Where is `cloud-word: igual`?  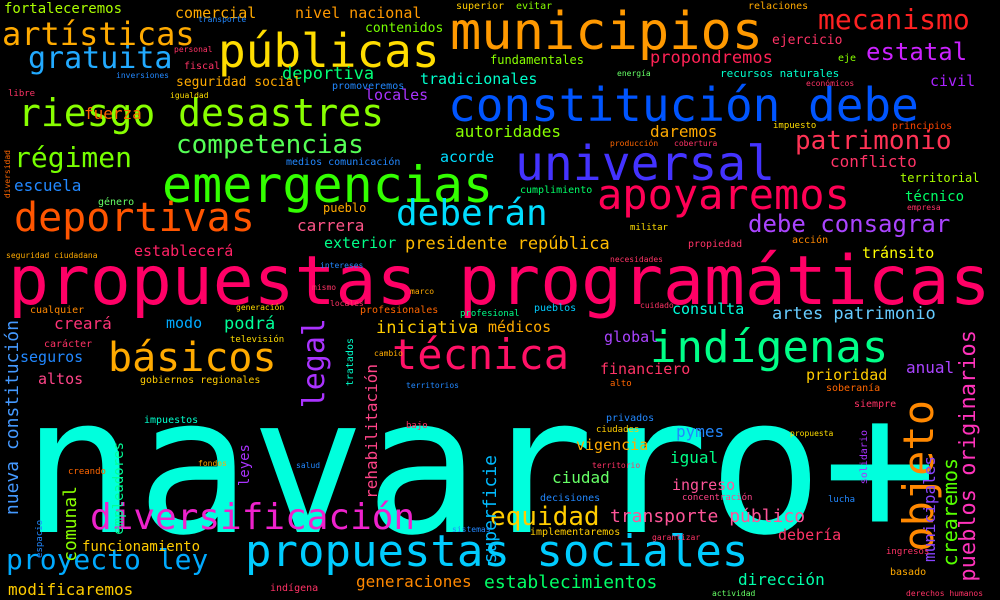 cloud-word: igual is located at coordinates (694, 457).